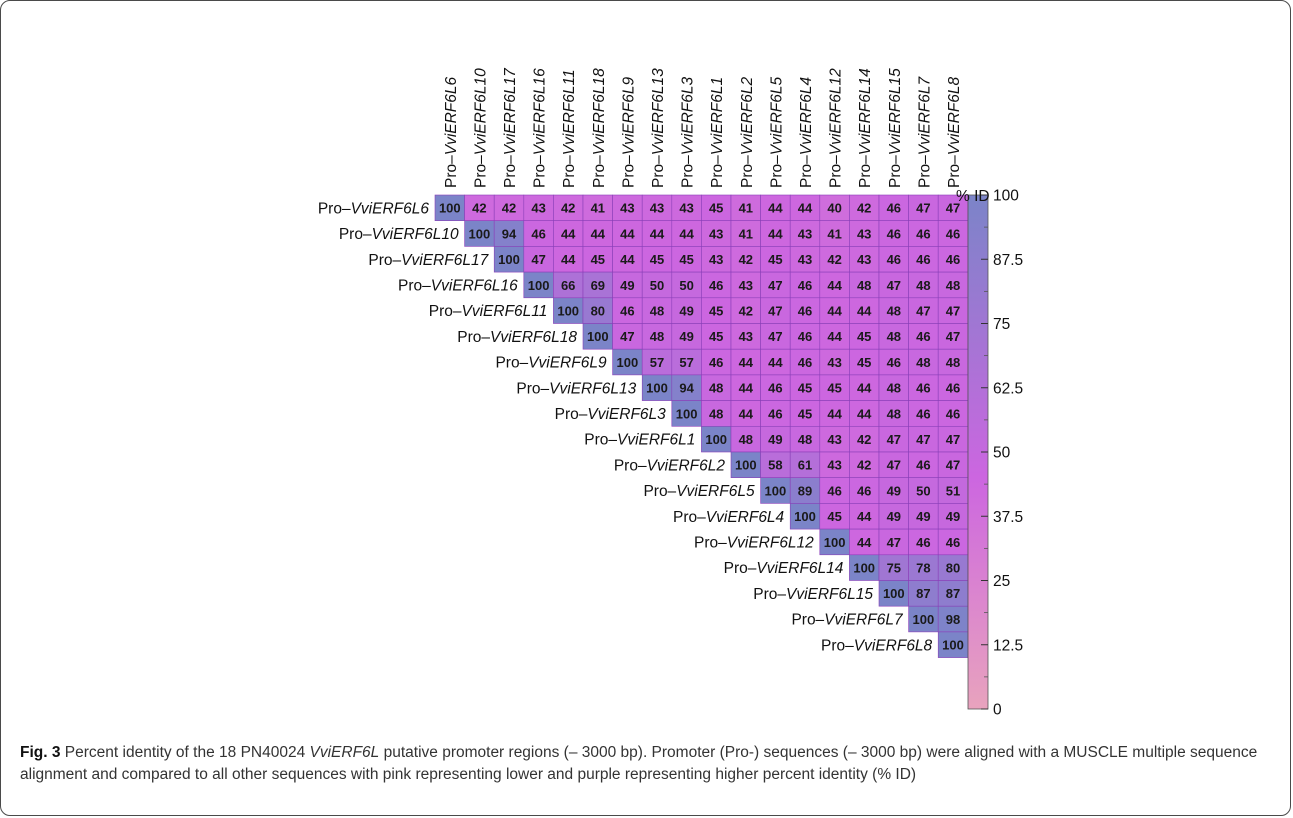  What do you see at coordinates (836, 128) in the screenshot?
I see `column-label: Pro–VviERF6L12` at bounding box center [836, 128].